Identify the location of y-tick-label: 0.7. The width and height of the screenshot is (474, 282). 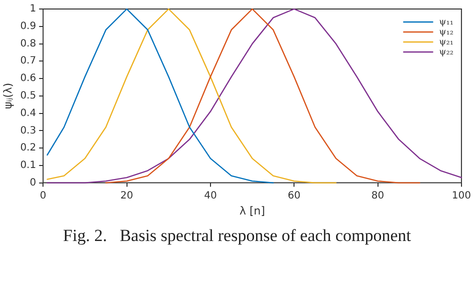
(28, 61).